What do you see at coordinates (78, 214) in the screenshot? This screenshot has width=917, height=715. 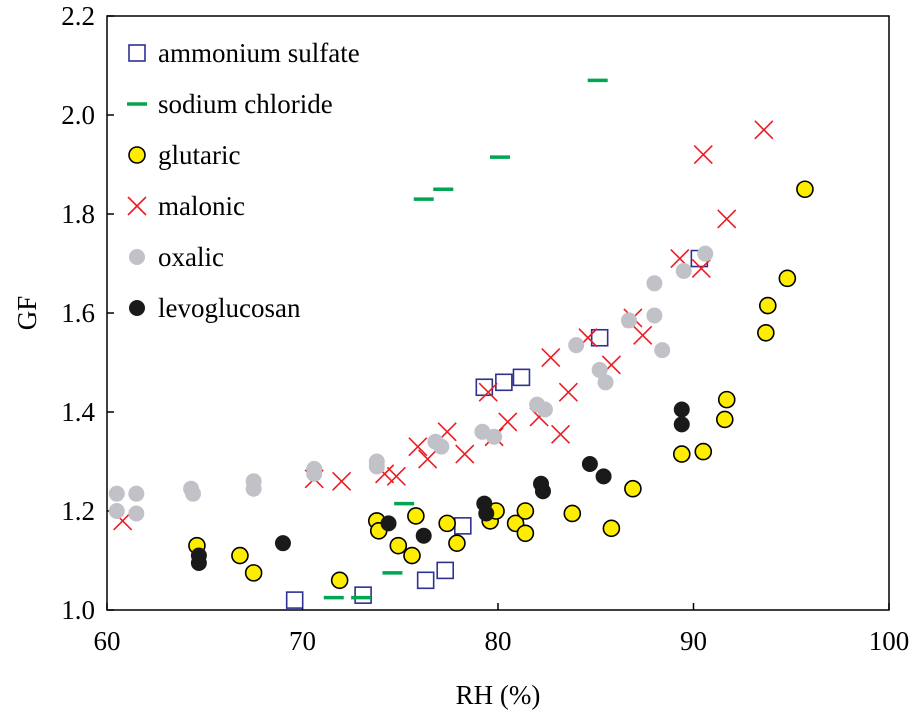 I see `y-tick-label: 1.8` at bounding box center [78, 214].